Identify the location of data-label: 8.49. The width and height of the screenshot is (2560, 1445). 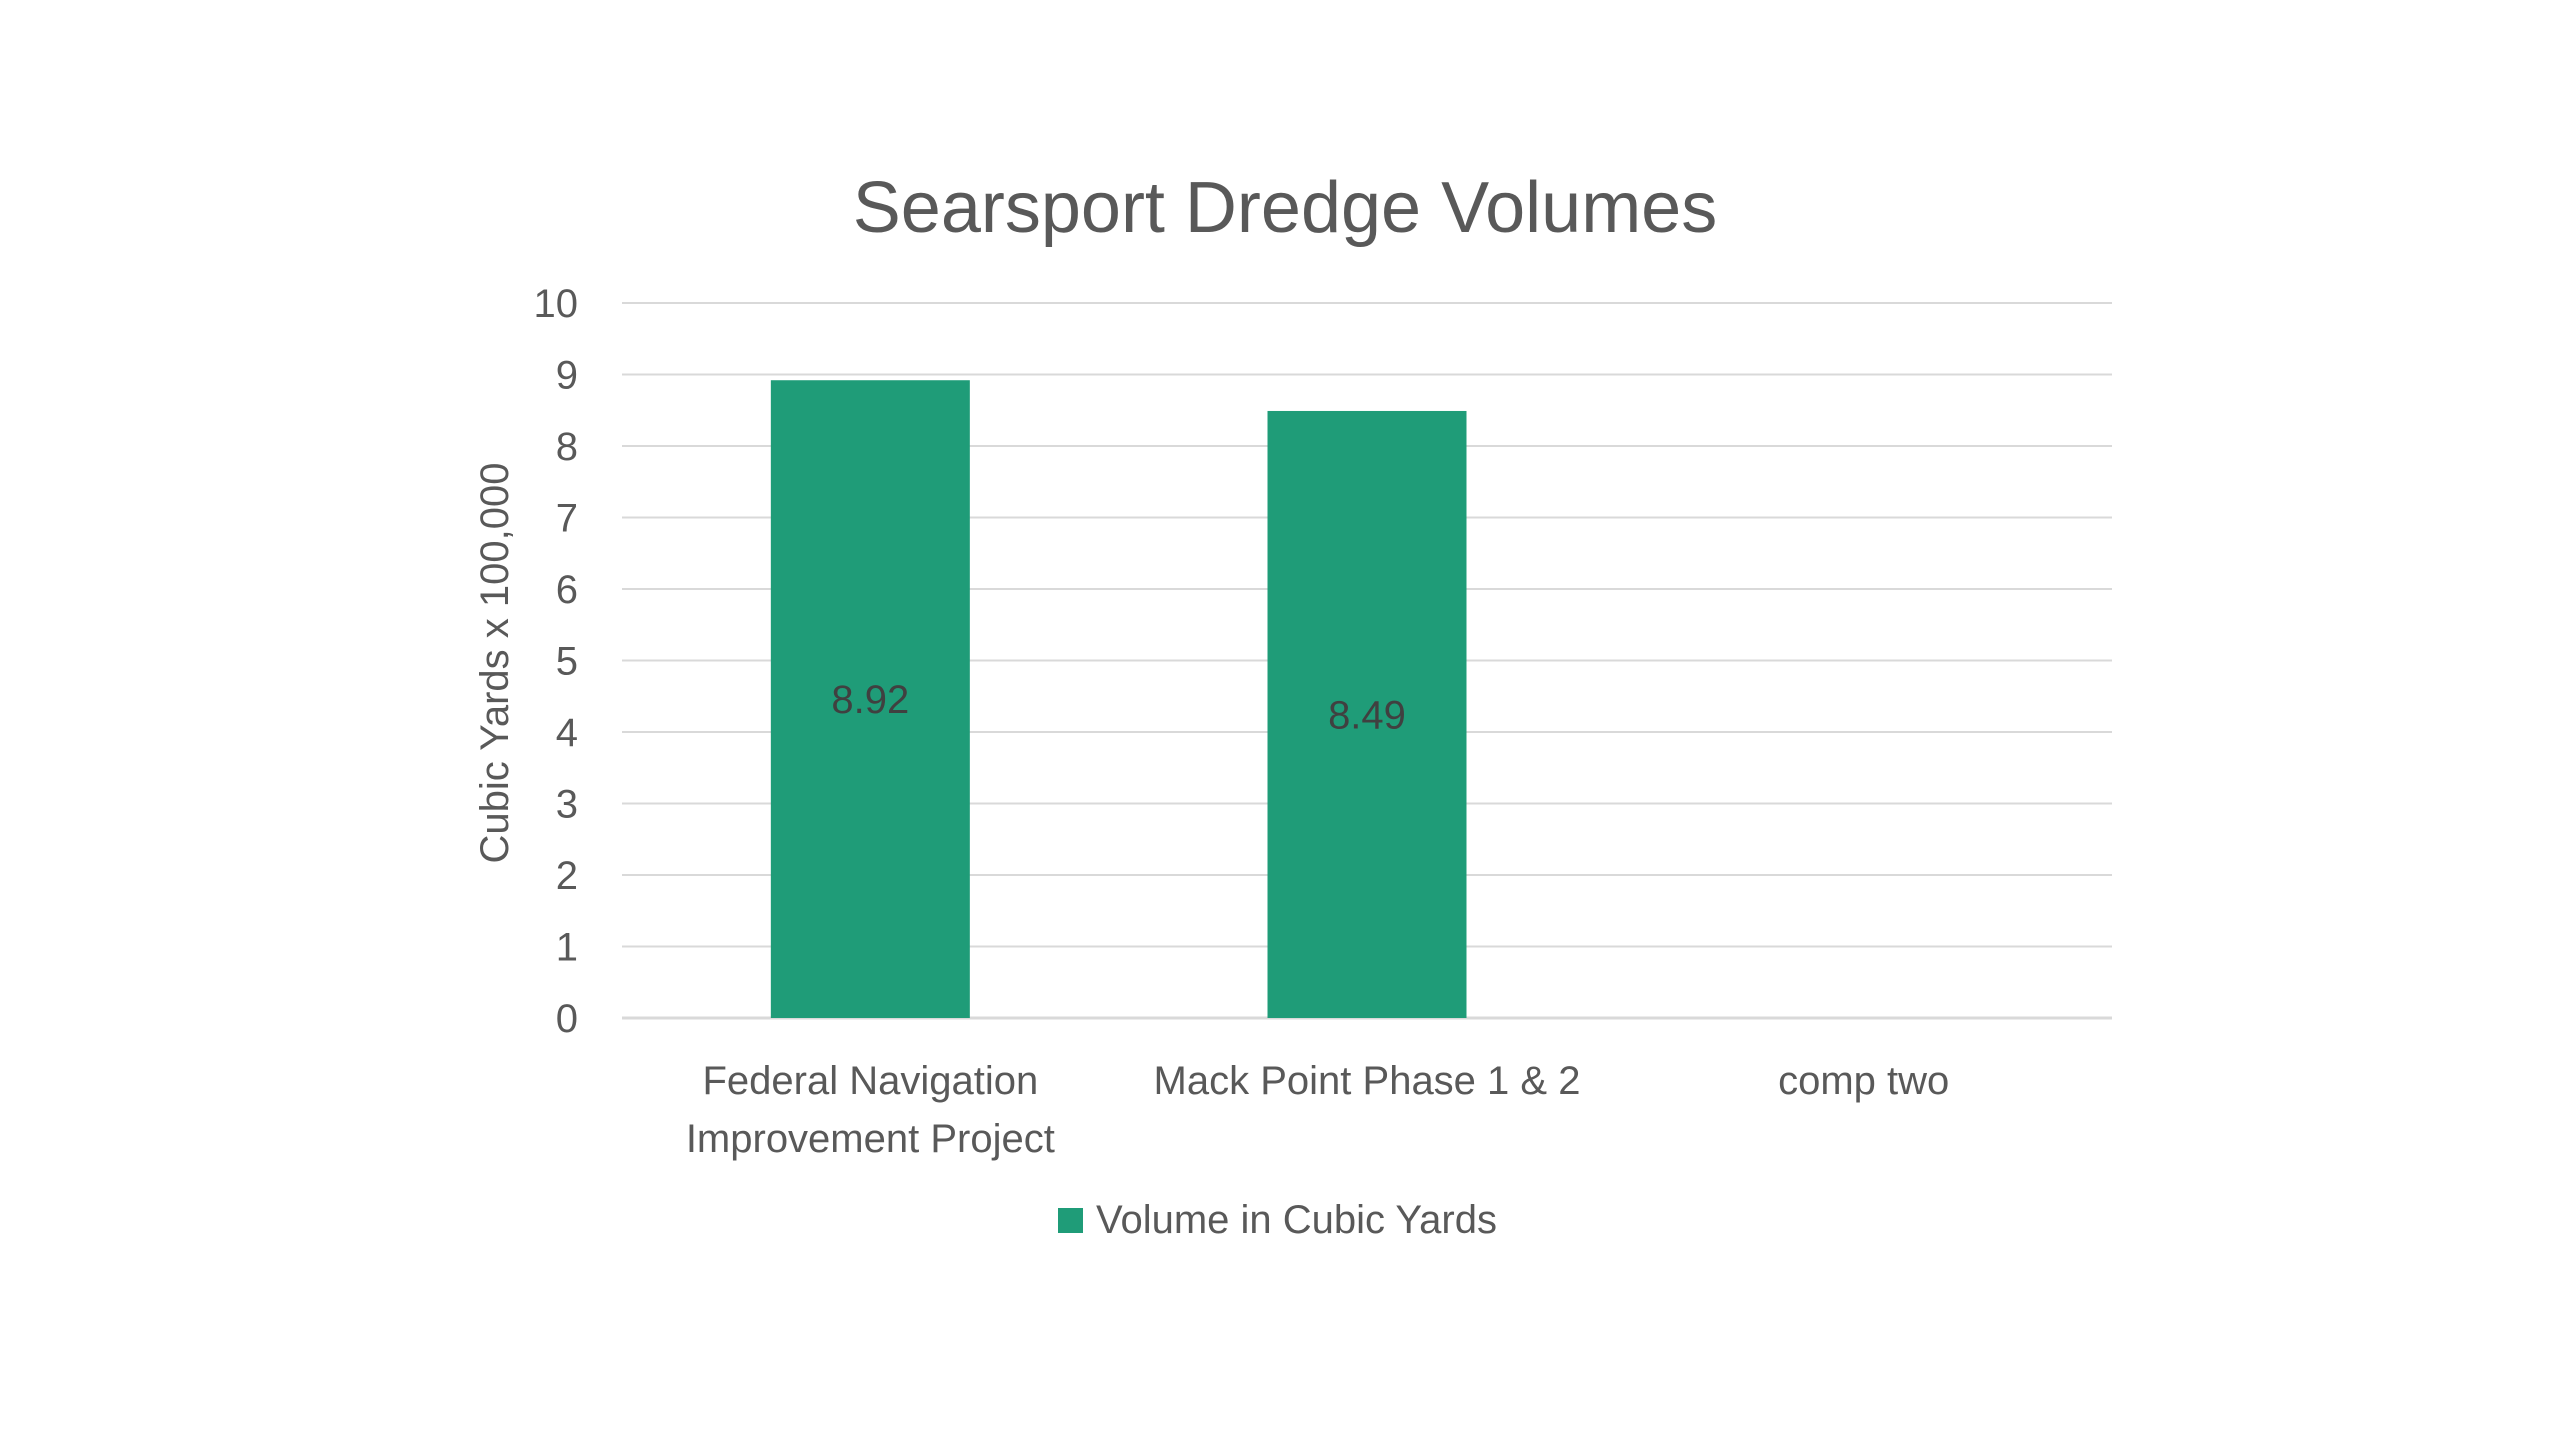
(1367, 715).